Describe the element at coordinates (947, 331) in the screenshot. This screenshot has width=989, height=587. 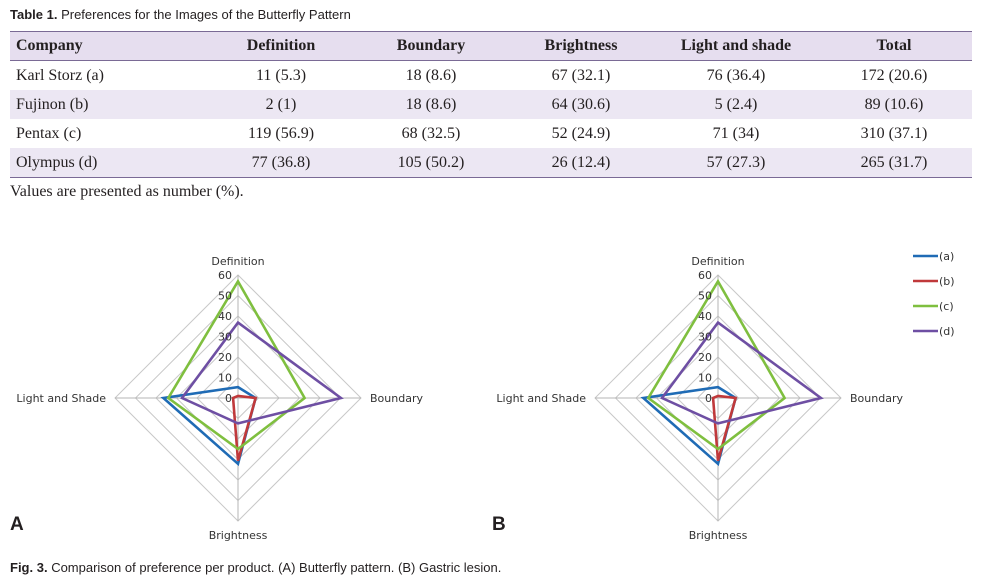
I see `legend-label: (d)` at that location.